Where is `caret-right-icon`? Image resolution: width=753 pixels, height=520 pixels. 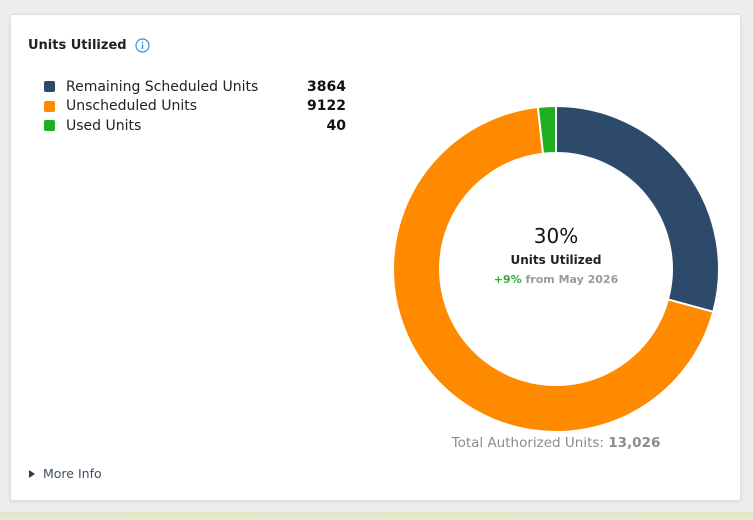 caret-right-icon is located at coordinates (32, 473).